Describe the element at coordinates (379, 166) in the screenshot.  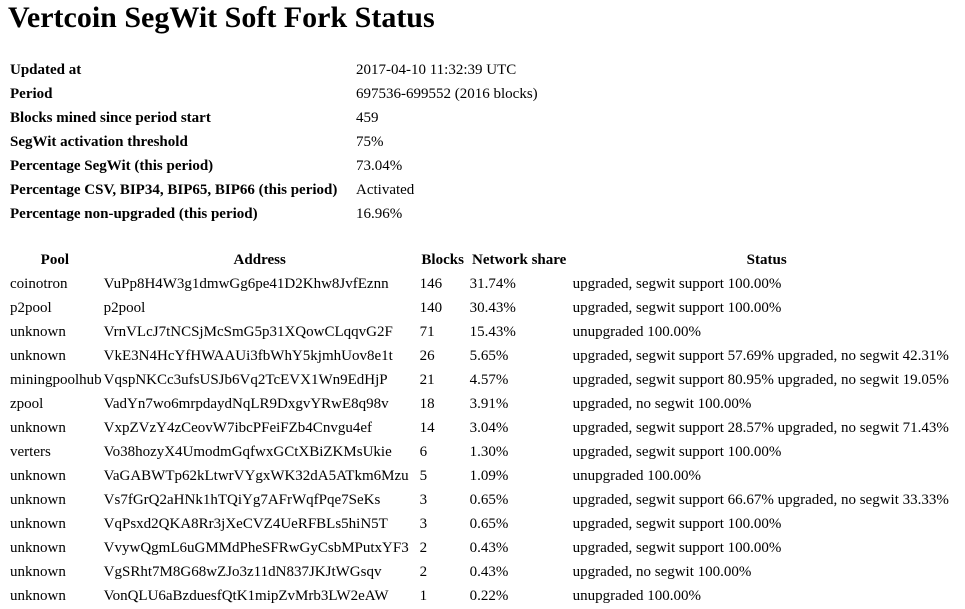
I see `summary-value: 73.04%` at that location.